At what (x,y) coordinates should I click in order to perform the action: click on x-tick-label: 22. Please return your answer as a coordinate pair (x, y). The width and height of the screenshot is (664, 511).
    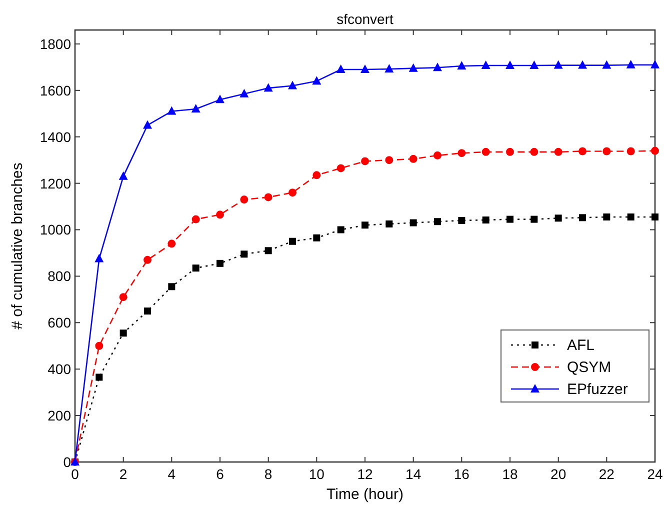
    Looking at the image, I should click on (606, 474).